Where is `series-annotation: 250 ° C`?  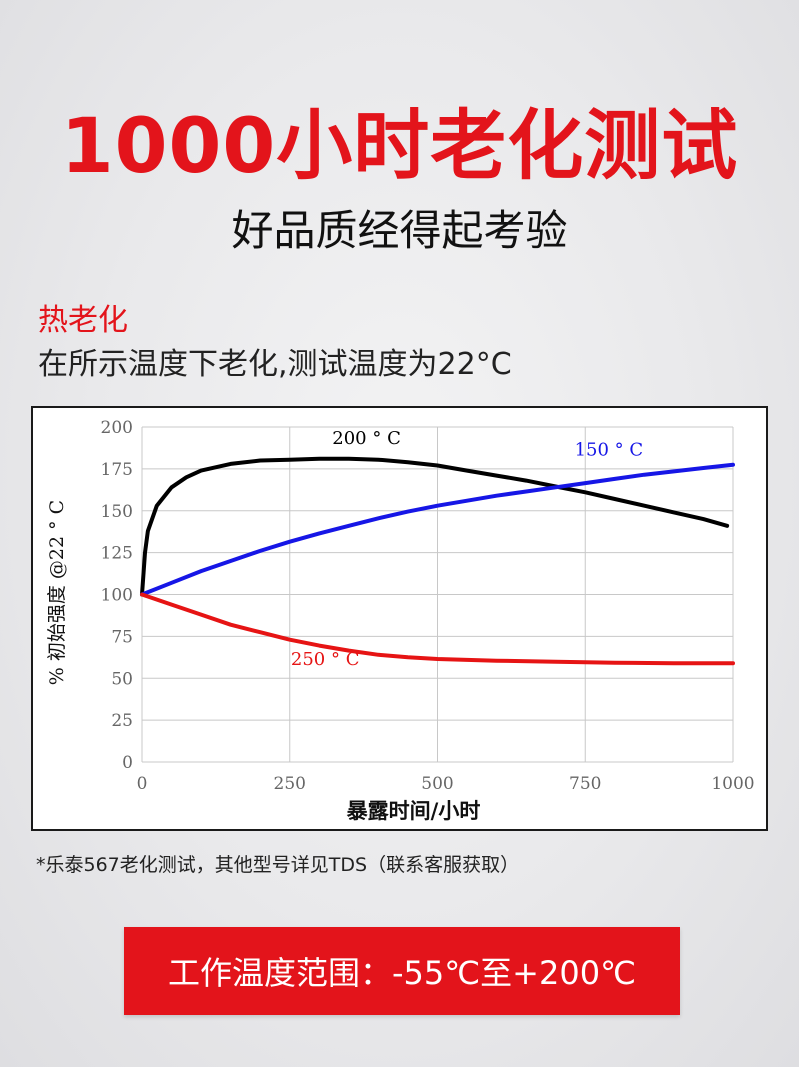 series-annotation: 250 ° C is located at coordinates (325, 659).